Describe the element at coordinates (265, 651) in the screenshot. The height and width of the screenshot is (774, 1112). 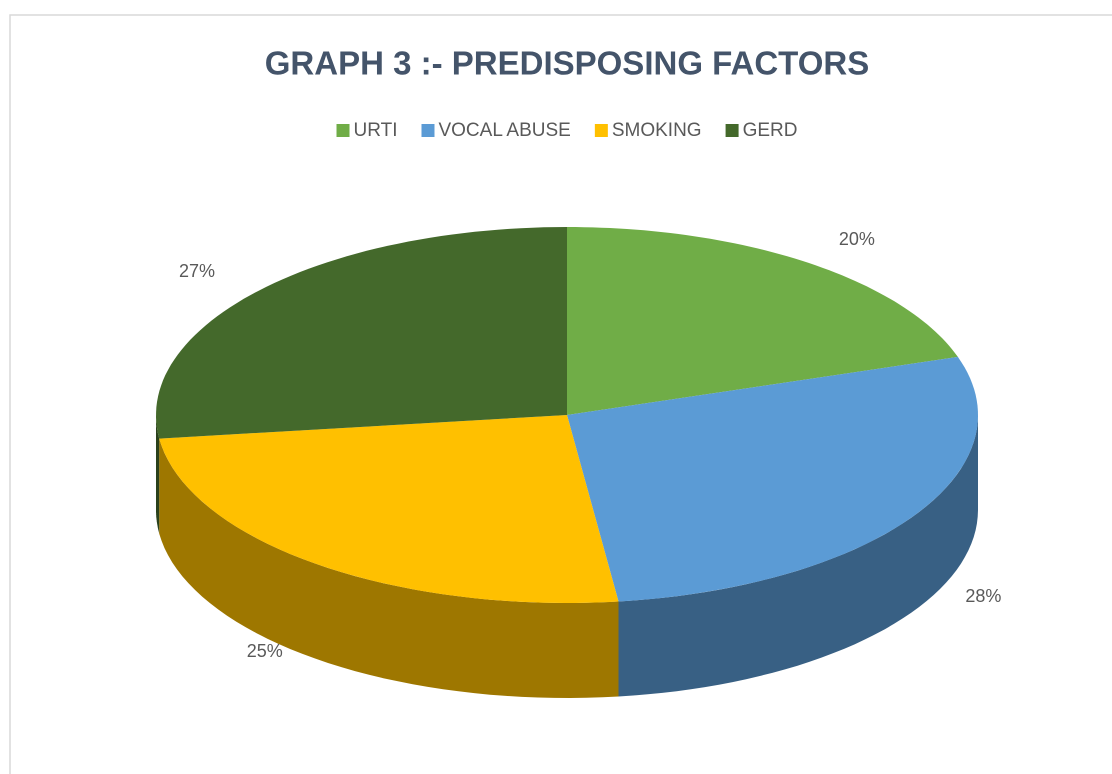
I see `value-label: 25%` at that location.